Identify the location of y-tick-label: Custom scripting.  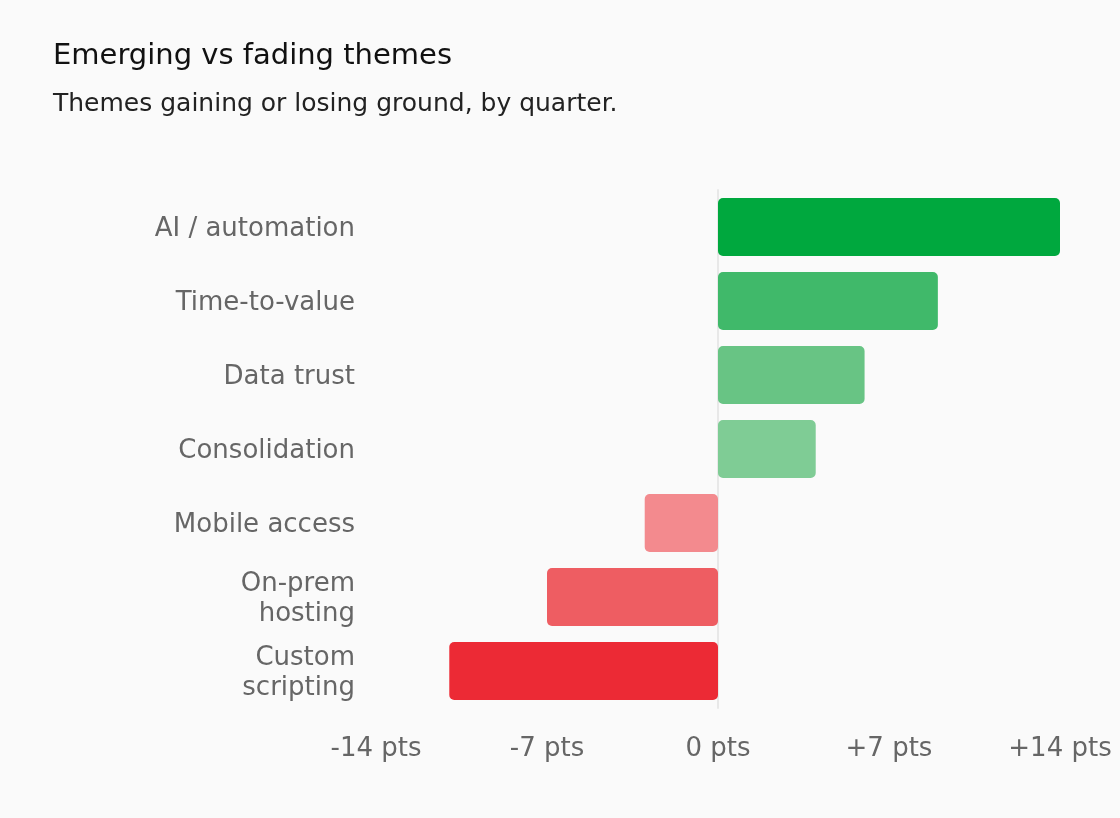
(298, 671).